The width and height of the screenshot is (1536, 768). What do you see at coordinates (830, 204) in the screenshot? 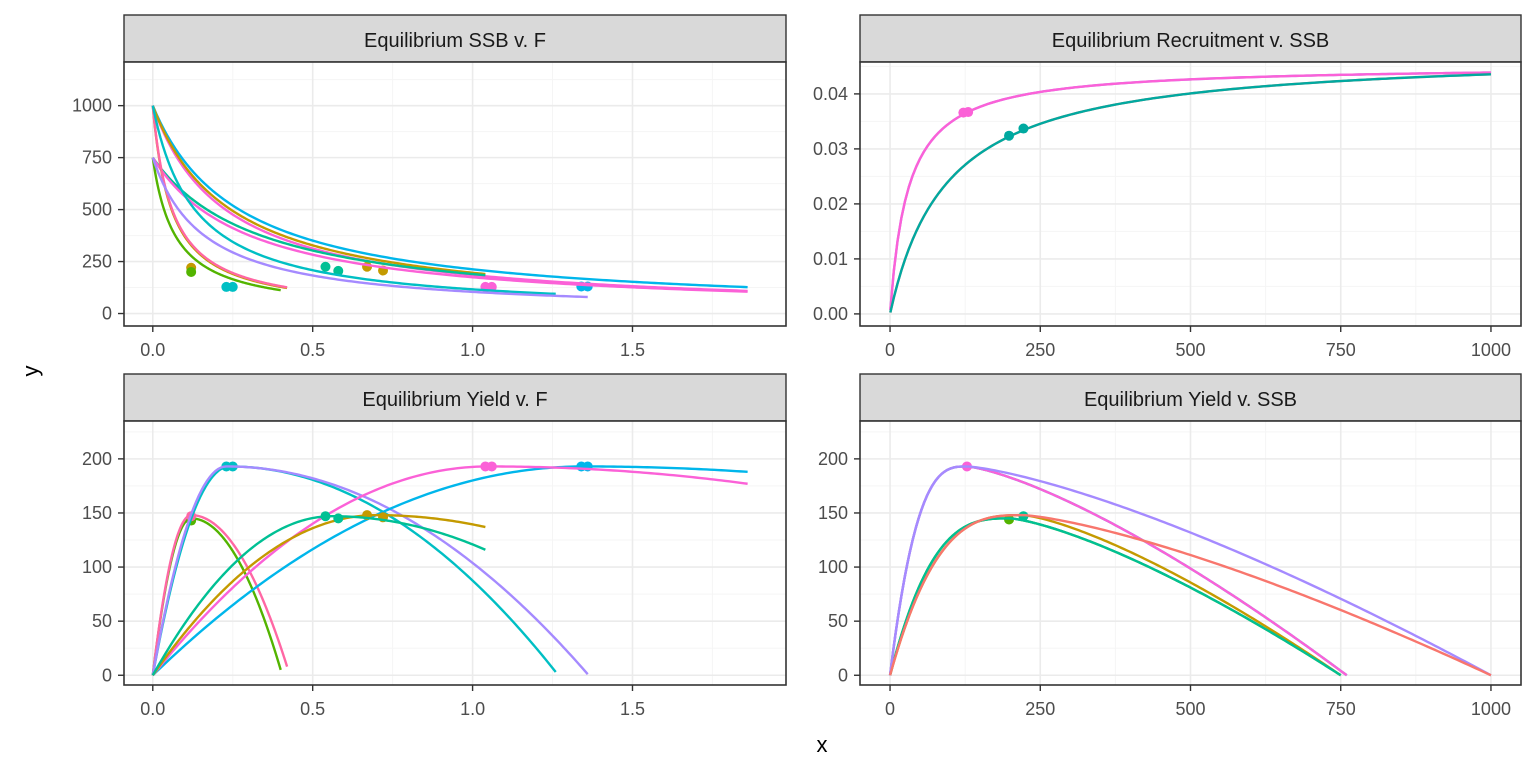
I see `y-tick-label: 0.02` at bounding box center [830, 204].